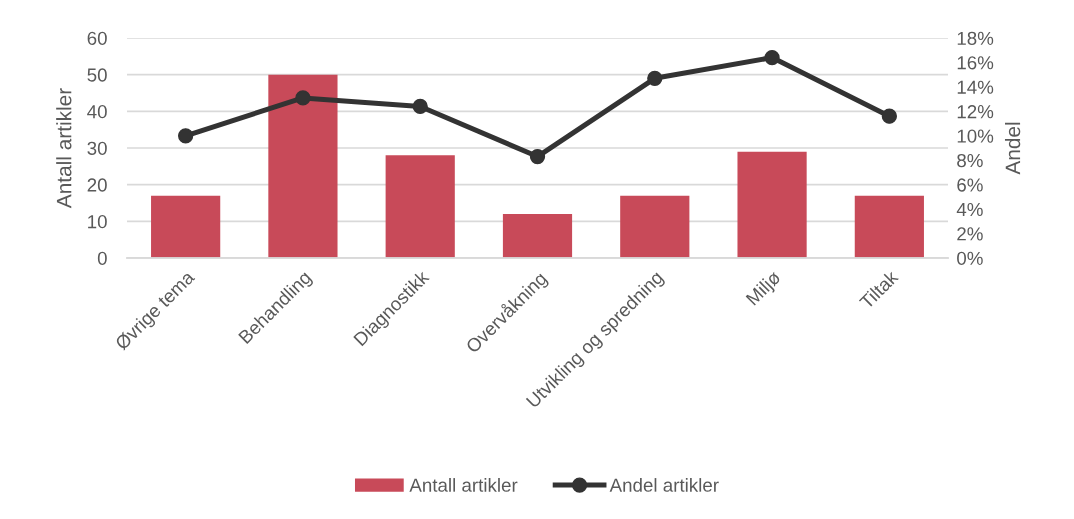  I want to click on y2-tick-label: 4%, so click(969, 209).